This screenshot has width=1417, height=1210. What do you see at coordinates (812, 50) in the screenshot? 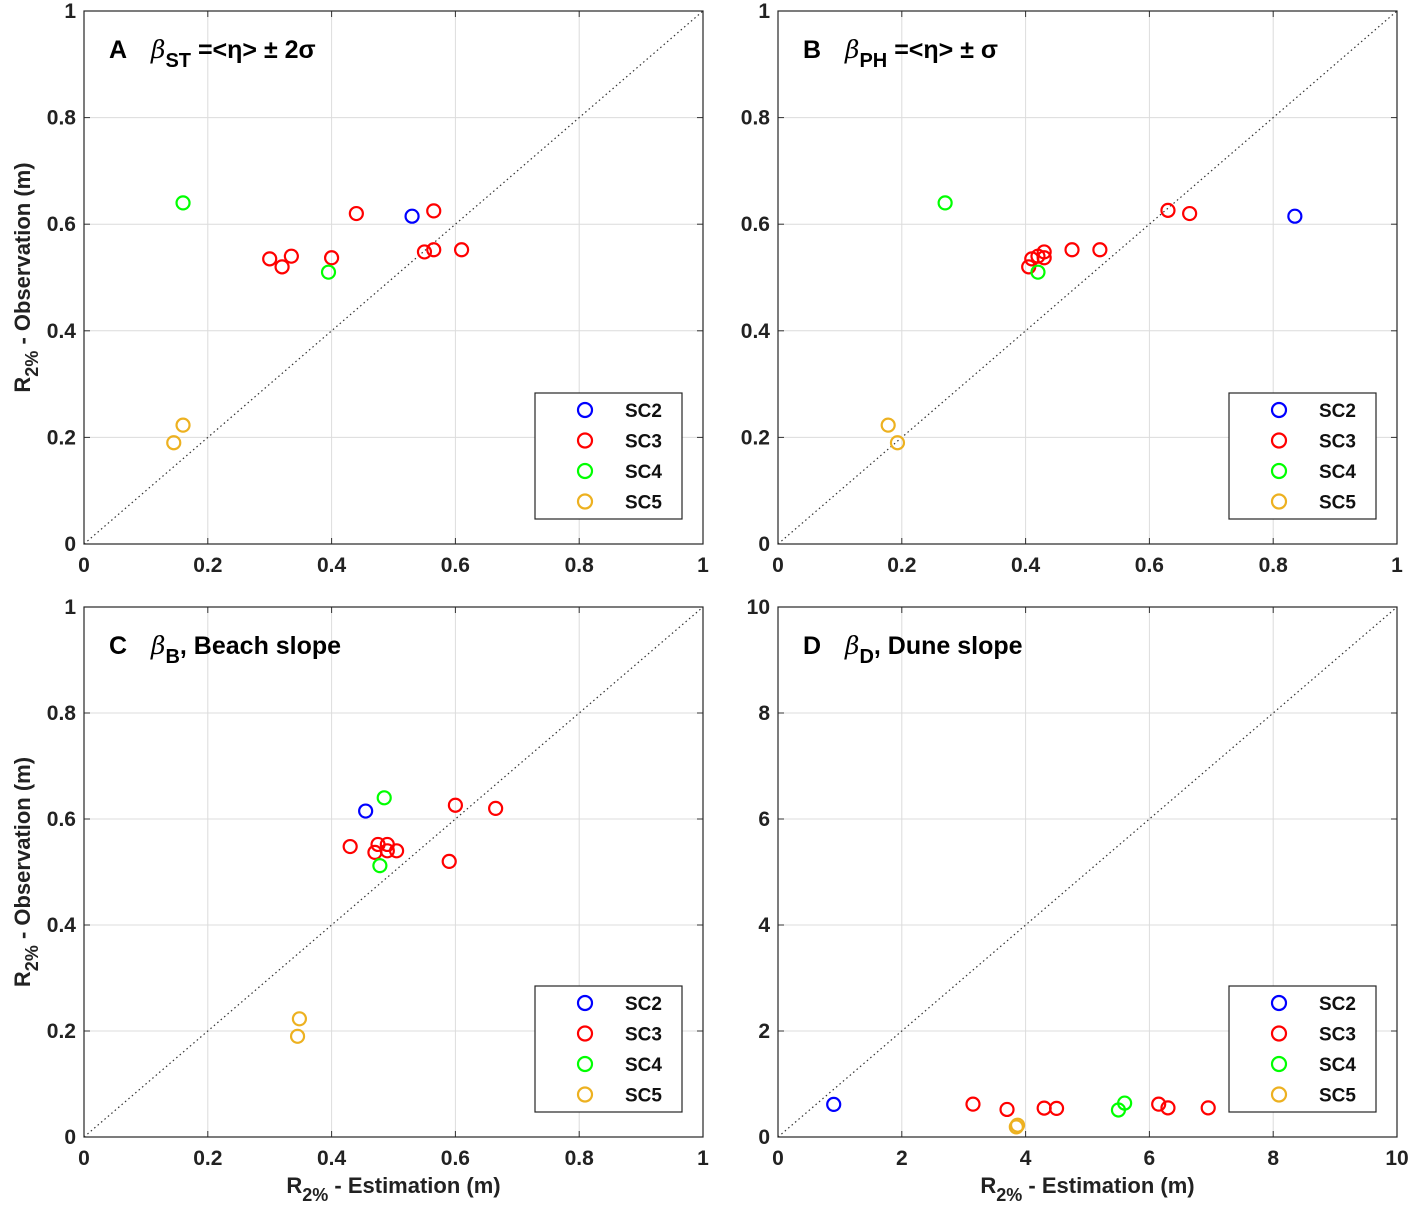
I see `panel-letter: B` at bounding box center [812, 50].